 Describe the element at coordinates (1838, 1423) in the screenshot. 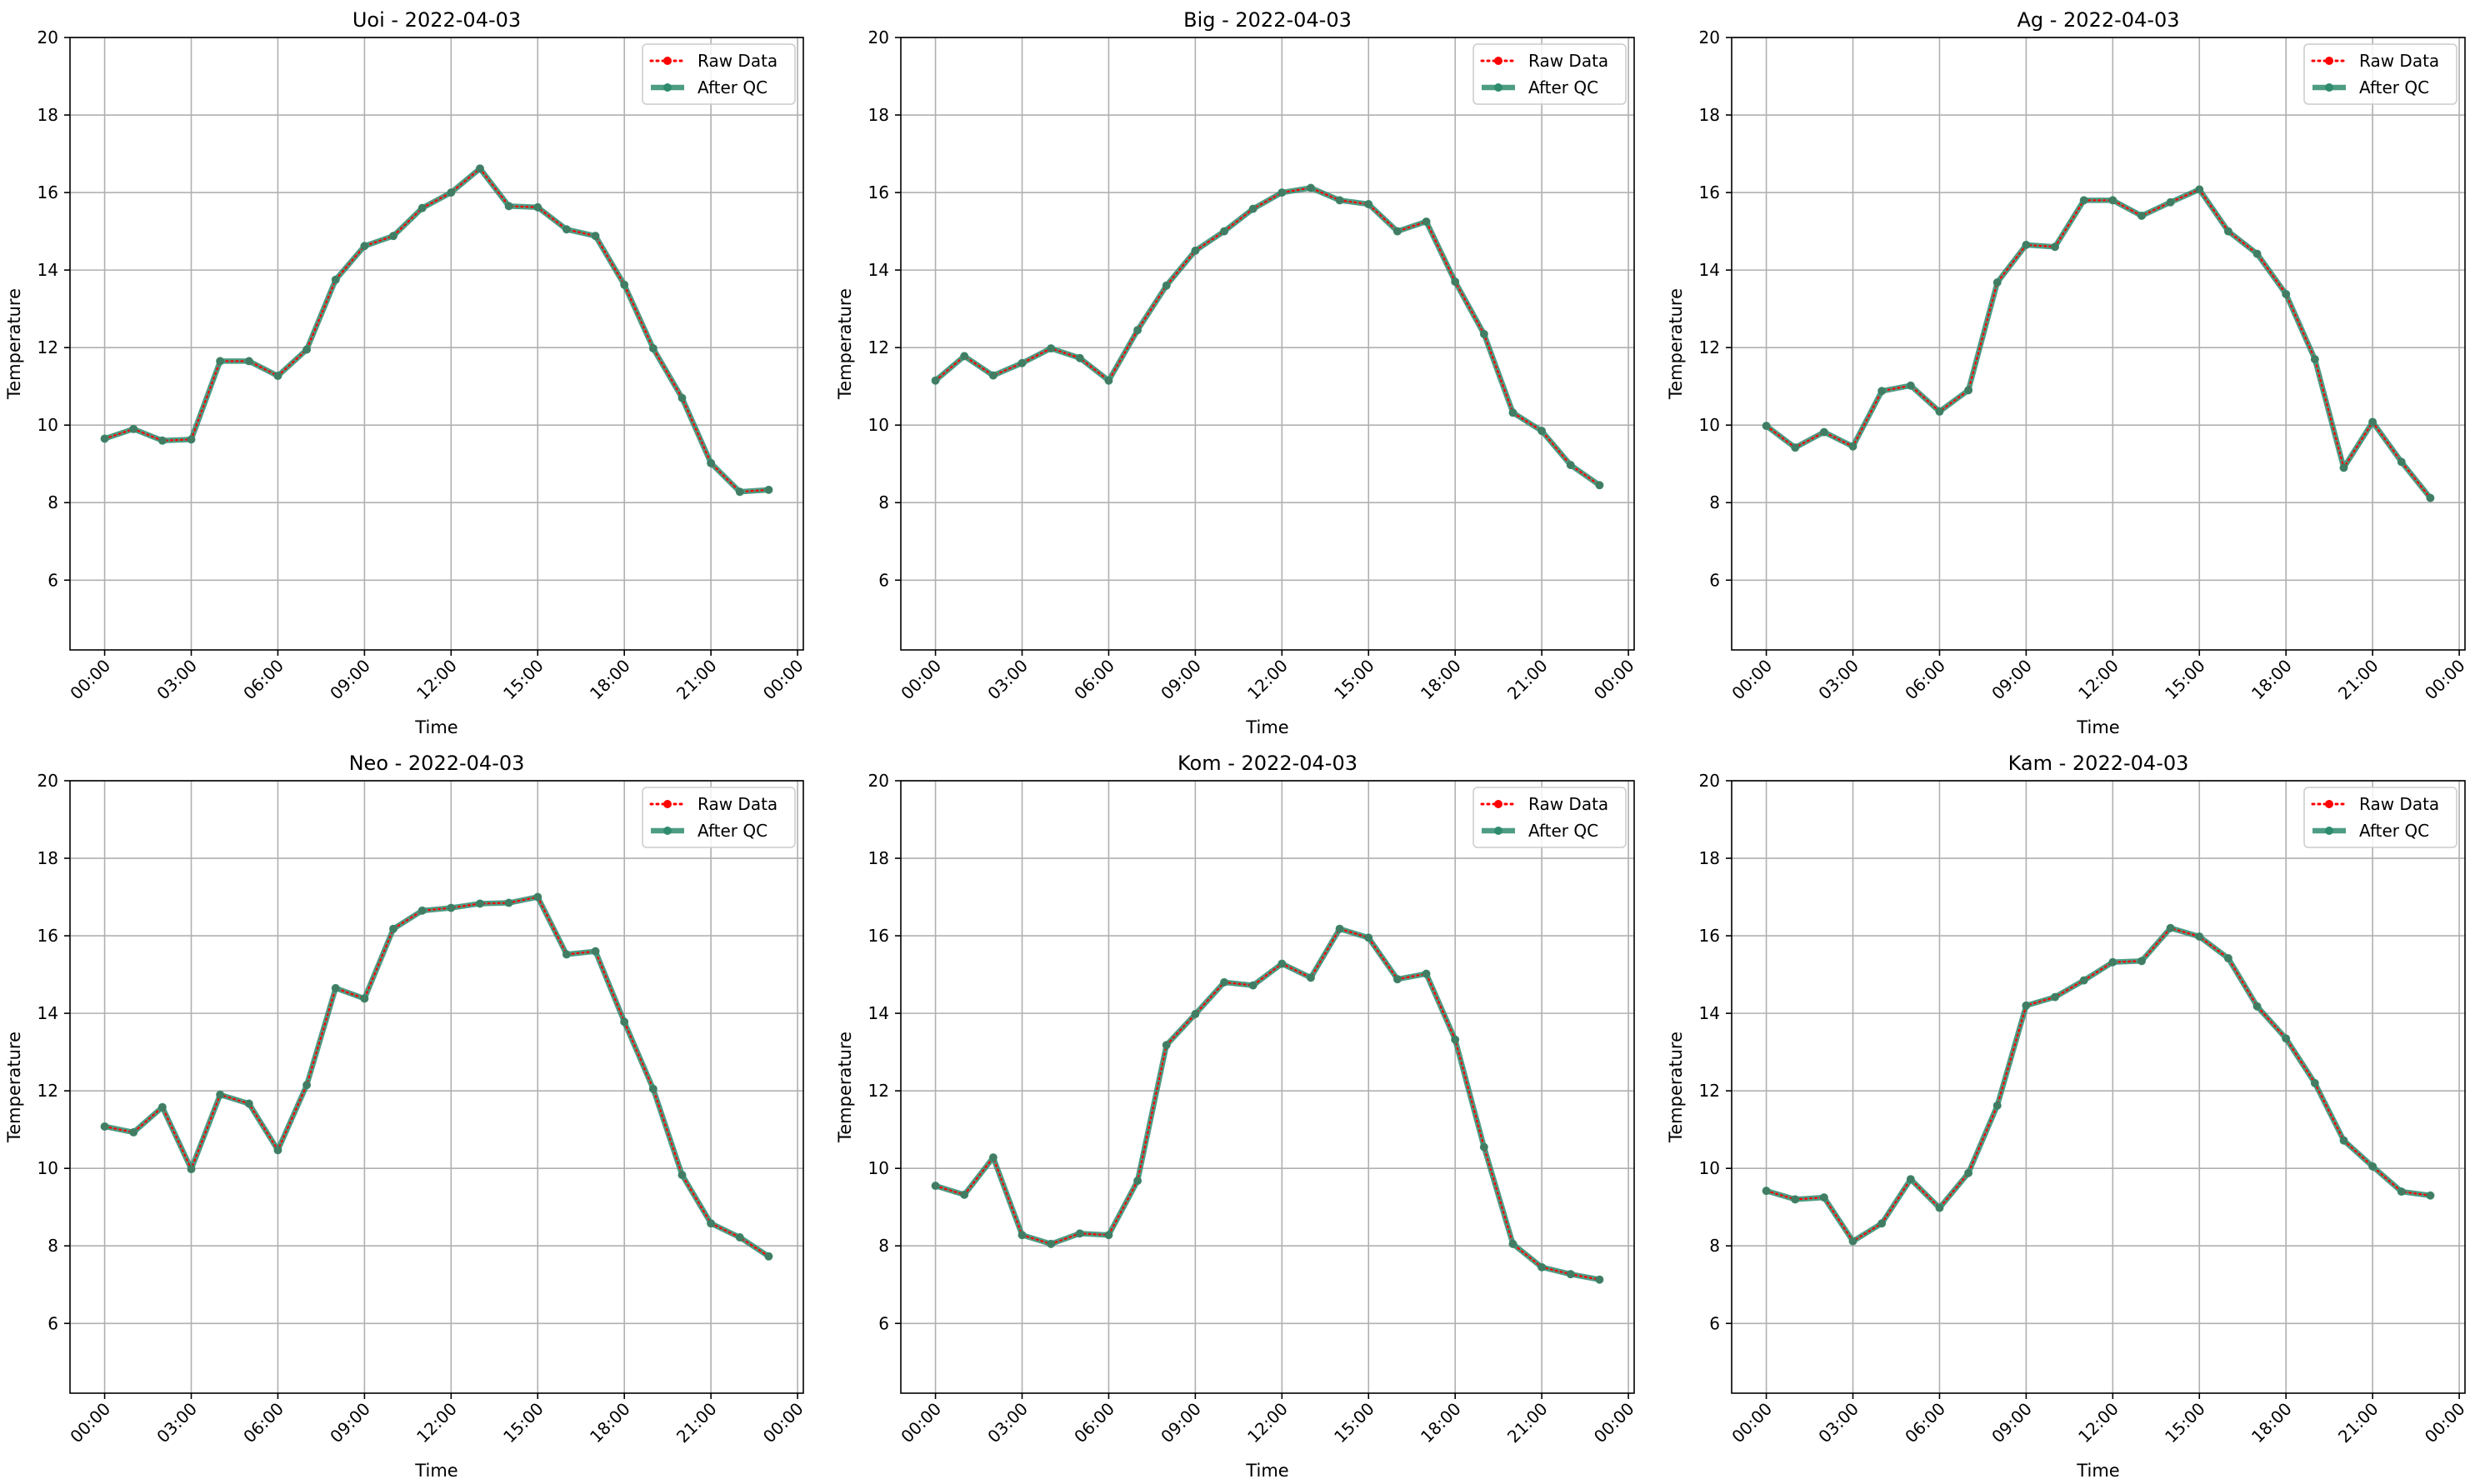

I see `x-tick-label: 03:00` at that location.